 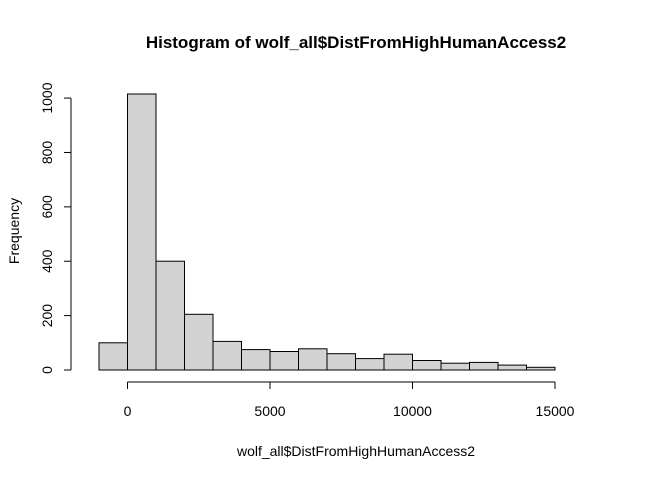 I want to click on y-axis: 0 200 400 600 800 1000, so click(x=55, y=228).